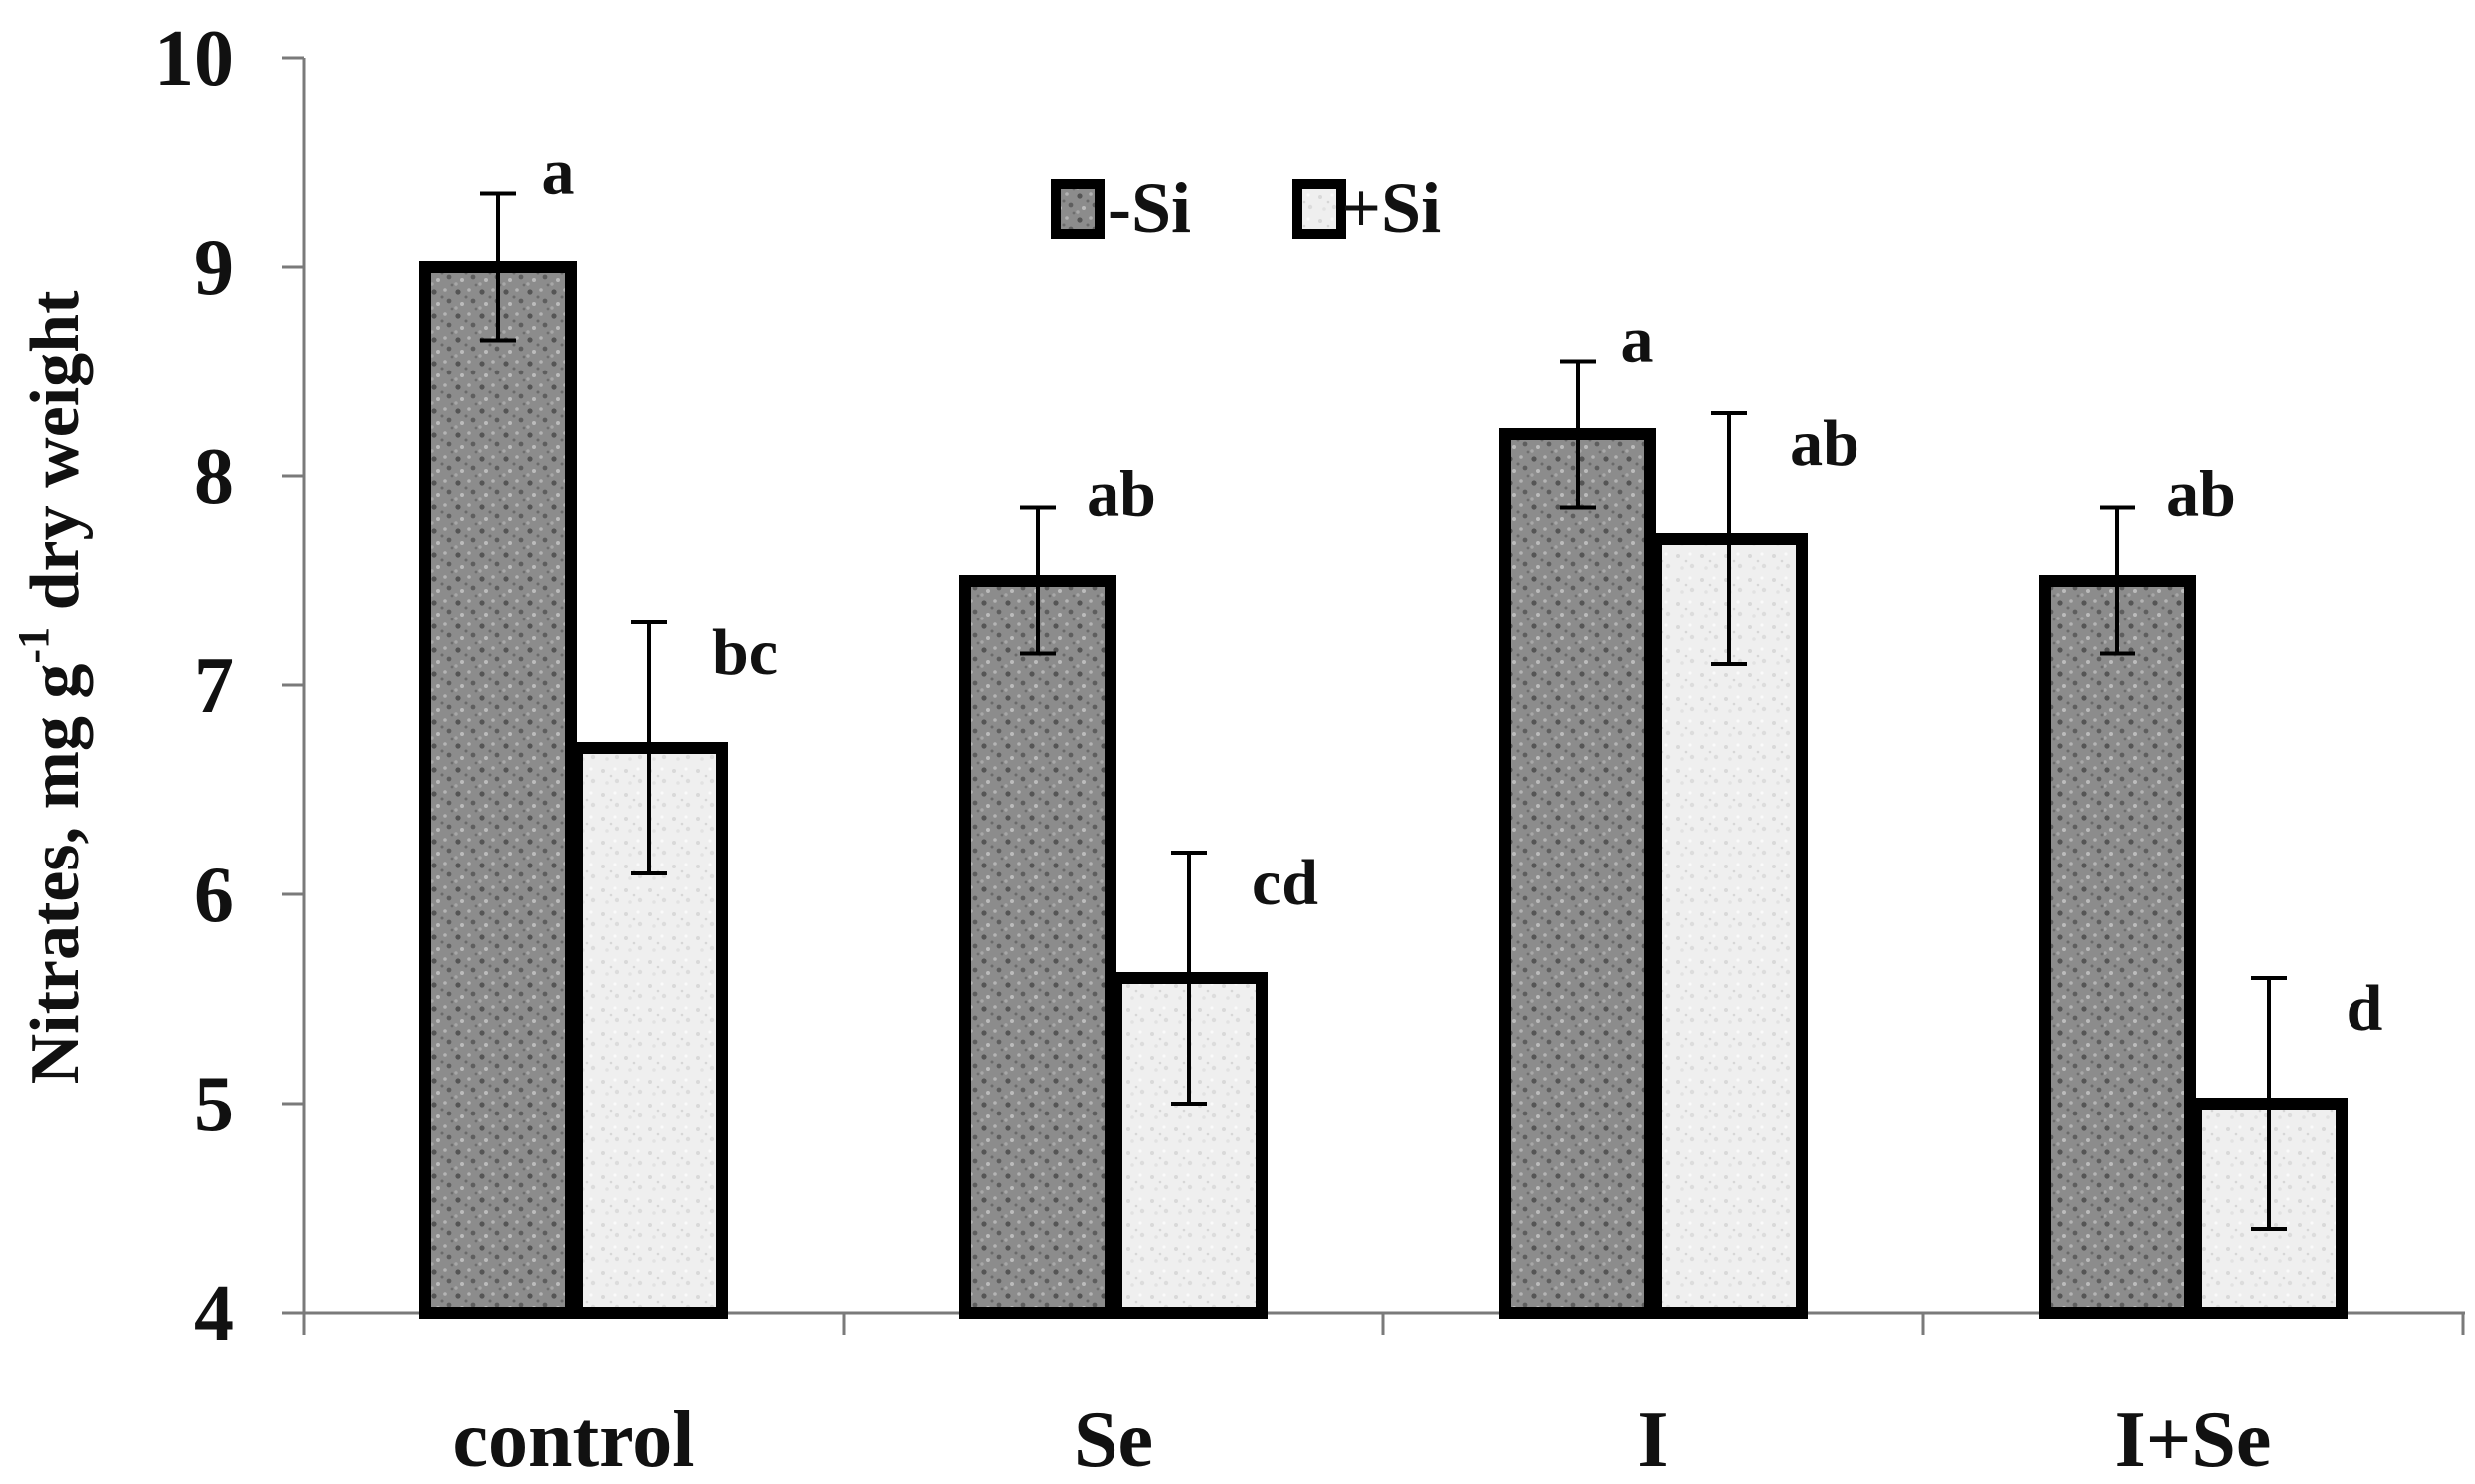  What do you see at coordinates (574, 1440) in the screenshot?
I see `x-category-label: control` at bounding box center [574, 1440].